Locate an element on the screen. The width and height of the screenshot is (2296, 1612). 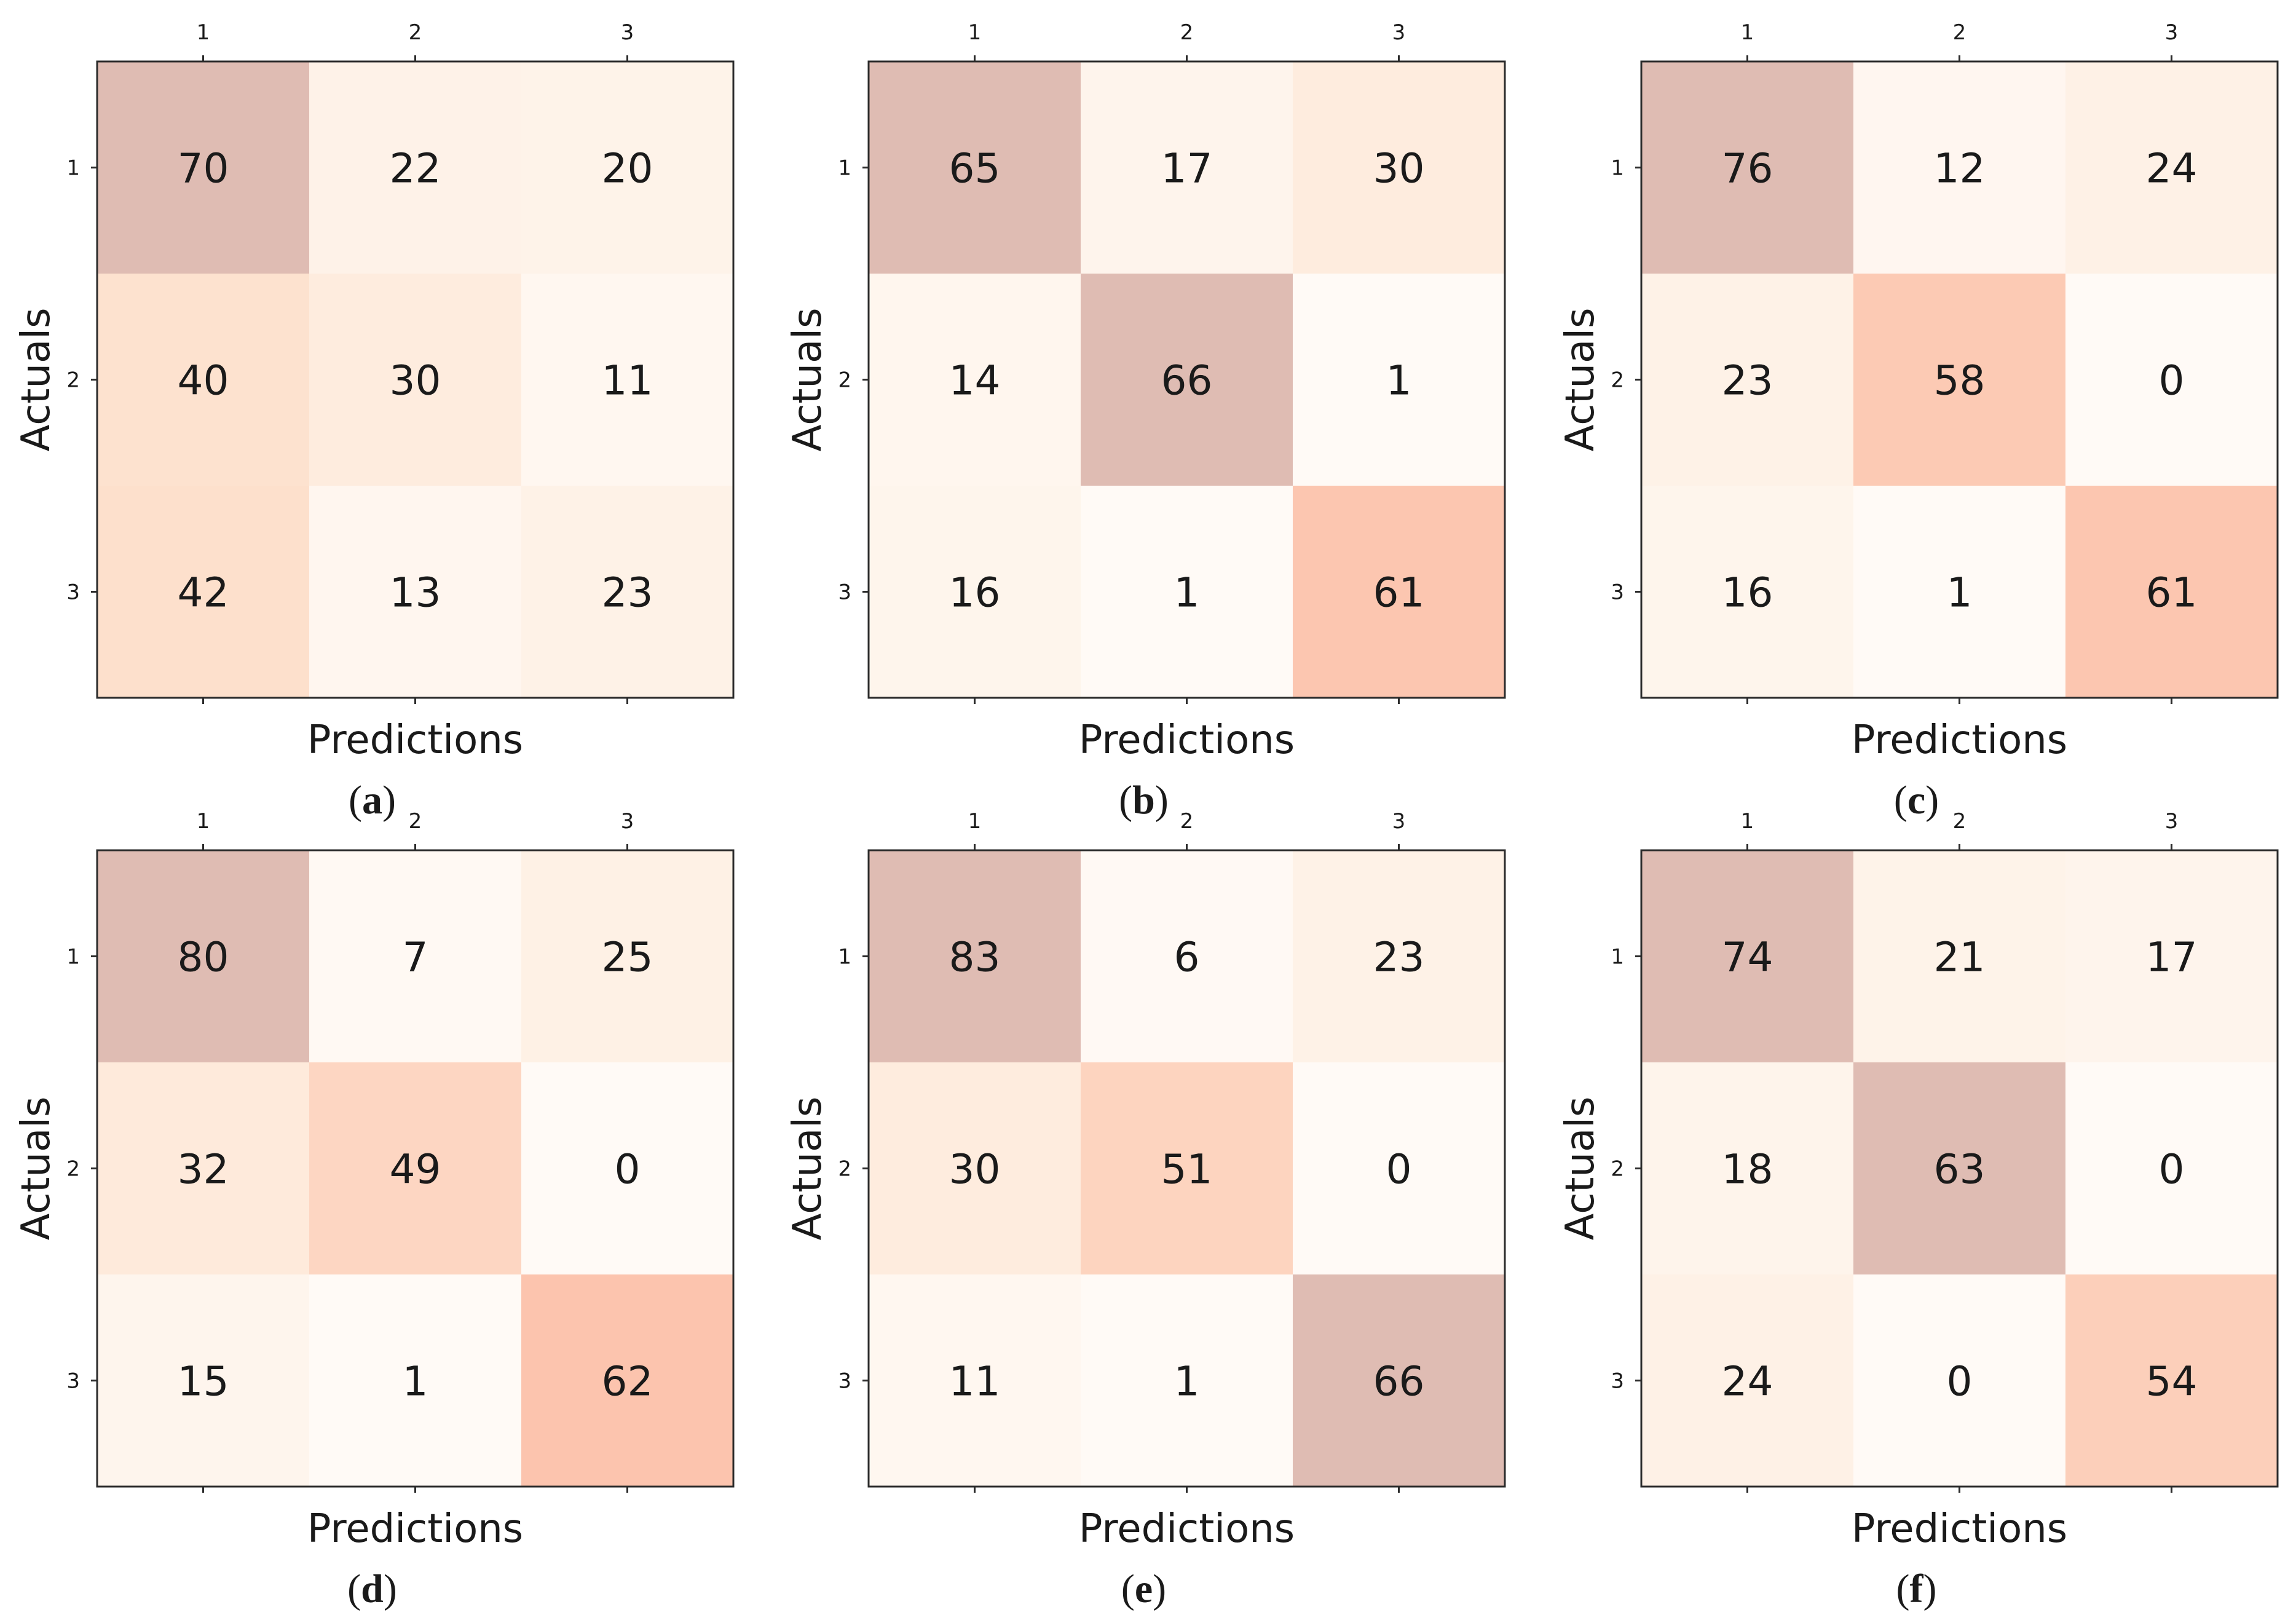
cell-value-label: 51 is located at coordinates (1187, 1169).